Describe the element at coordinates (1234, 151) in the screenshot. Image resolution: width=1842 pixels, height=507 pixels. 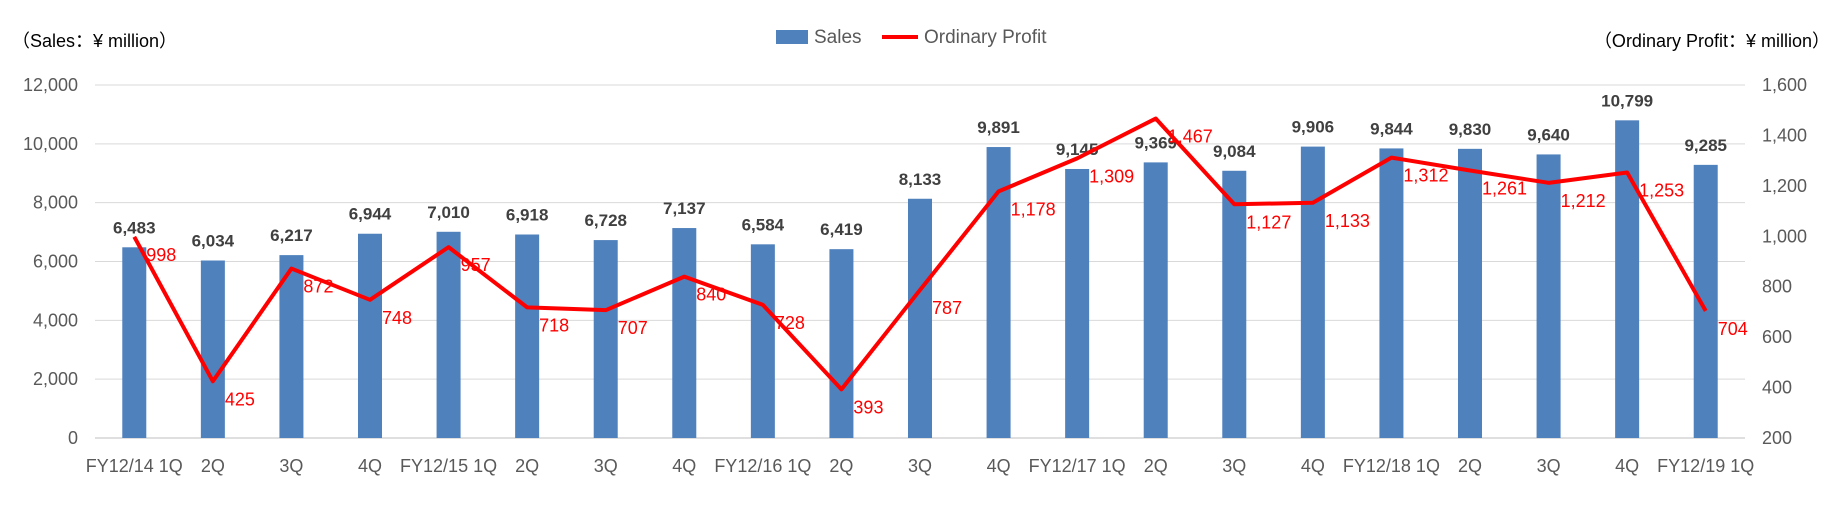
I see `sales-bar-label: 9,084` at that location.